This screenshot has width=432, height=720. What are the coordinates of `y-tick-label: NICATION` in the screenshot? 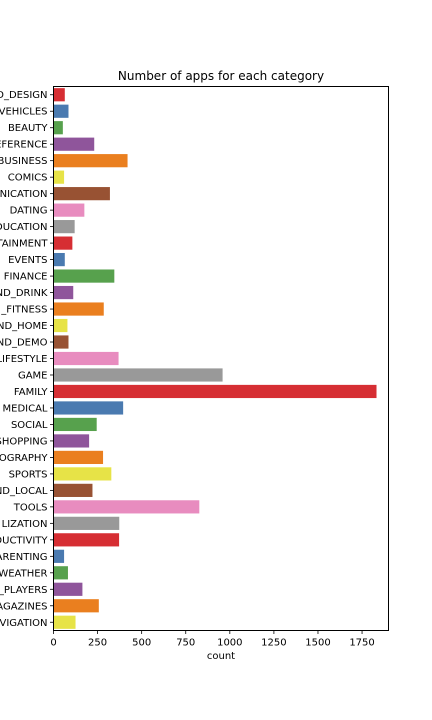 It's located at (24, 194).